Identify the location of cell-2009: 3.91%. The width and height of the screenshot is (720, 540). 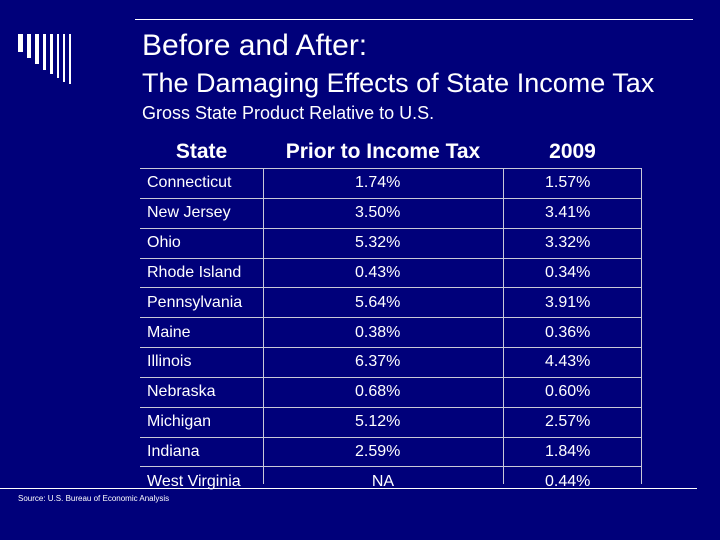
(572, 302).